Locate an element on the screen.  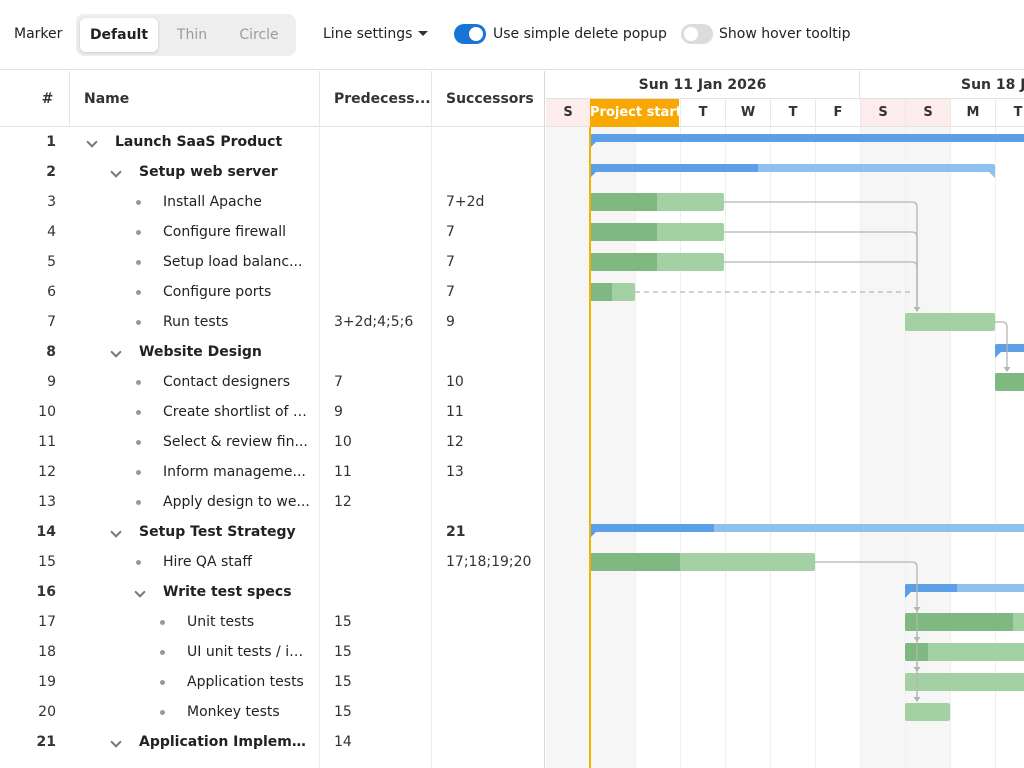
successors-cell: 9 is located at coordinates (450, 322).